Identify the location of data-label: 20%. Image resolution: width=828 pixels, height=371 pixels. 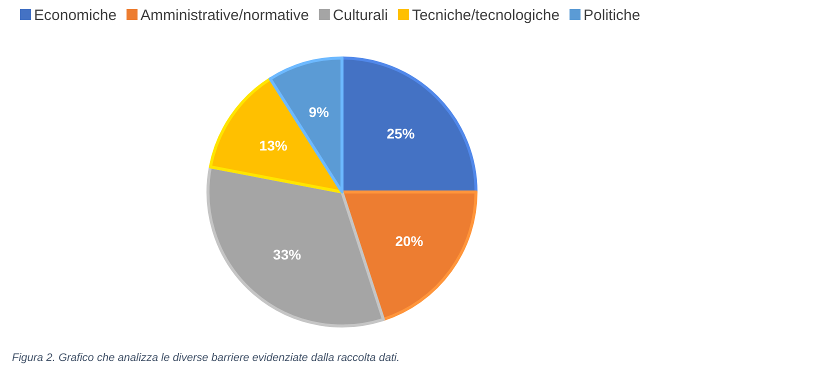
(409, 240).